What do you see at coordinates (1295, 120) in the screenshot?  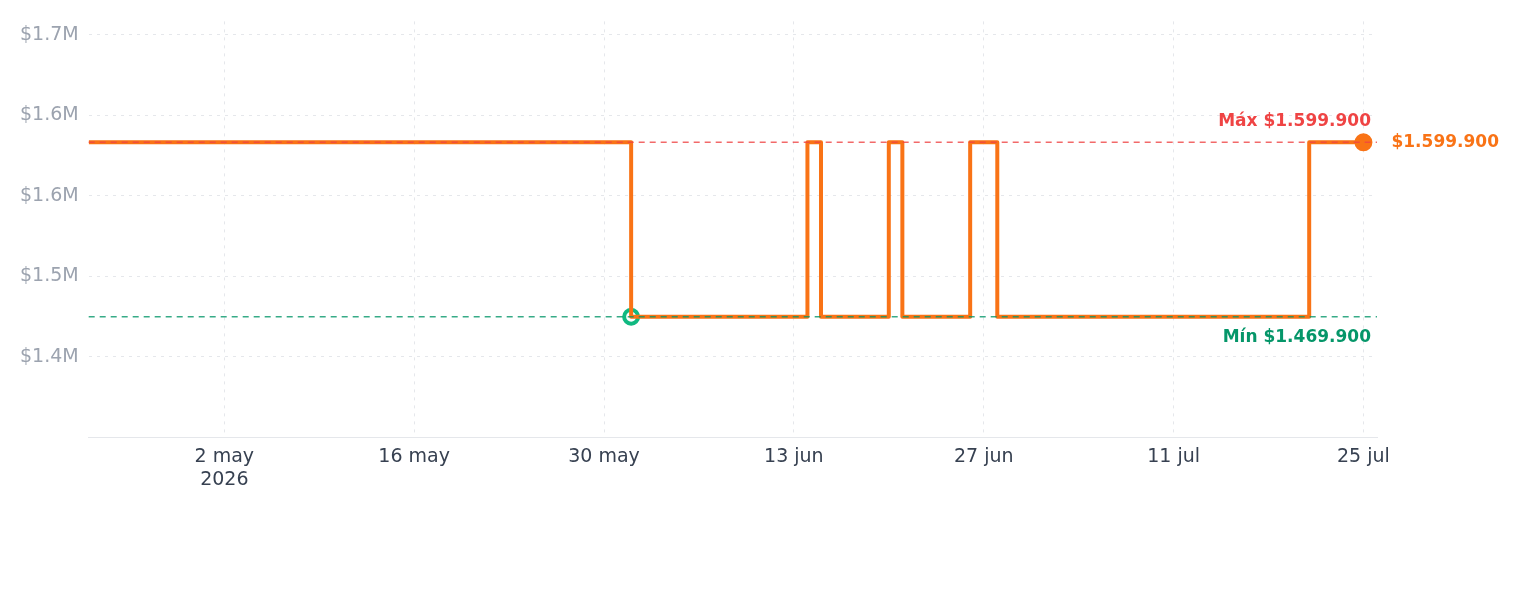 I see `ref-line-label: Máx $1.599.900` at bounding box center [1295, 120].